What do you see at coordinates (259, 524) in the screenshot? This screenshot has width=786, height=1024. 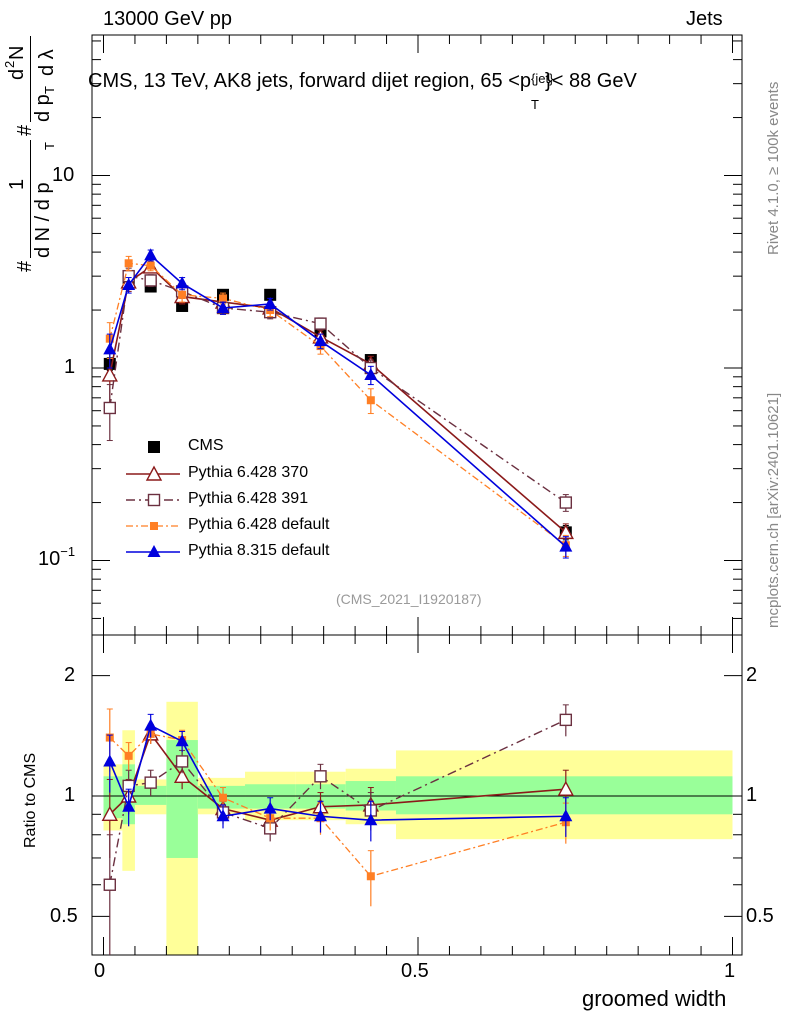 I see `legend-label-py6-default: Pythia 6.428 default` at bounding box center [259, 524].